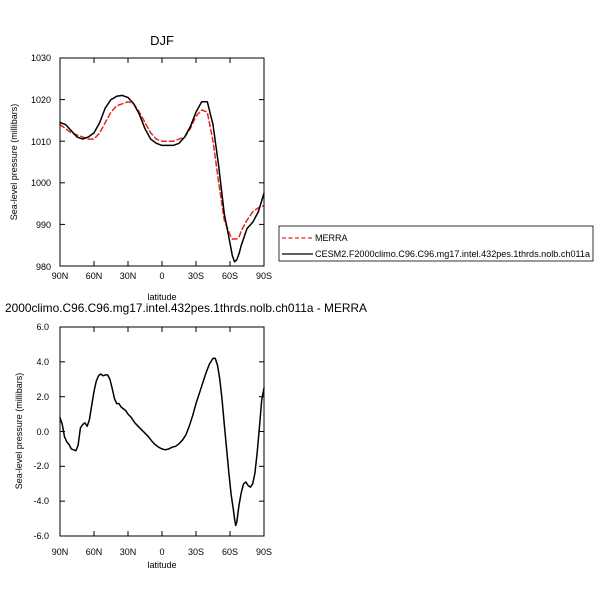 The height and width of the screenshot is (604, 602). What do you see at coordinates (41, 536) in the screenshot?
I see `bottom-ytick-label-m6: -6.0` at bounding box center [41, 536].